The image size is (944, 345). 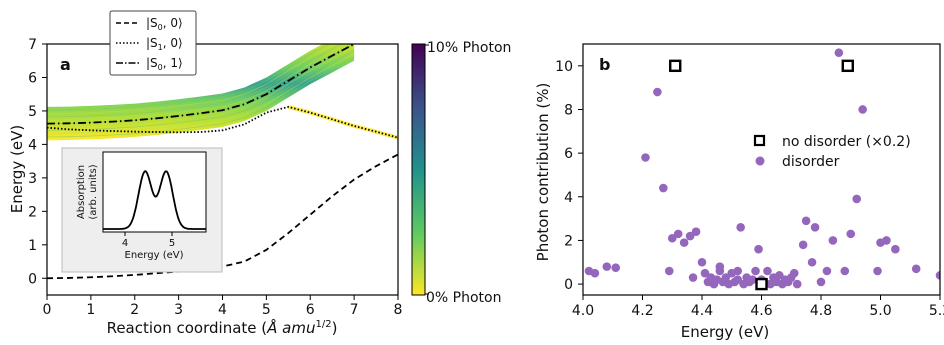 What do you see at coordinates (32, 45) in the screenshot?
I see `panel-a-ytick-label: 7` at bounding box center [32, 45].